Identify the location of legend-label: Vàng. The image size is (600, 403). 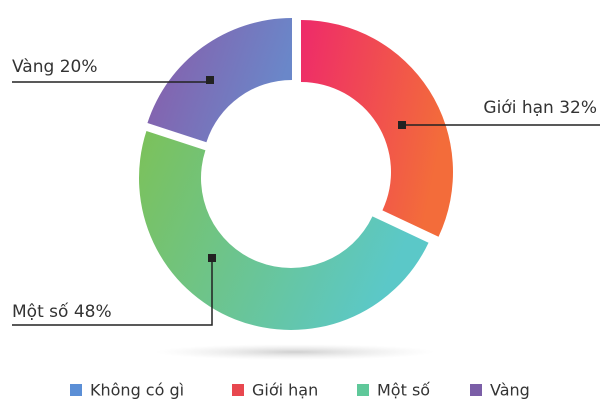
(510, 390).